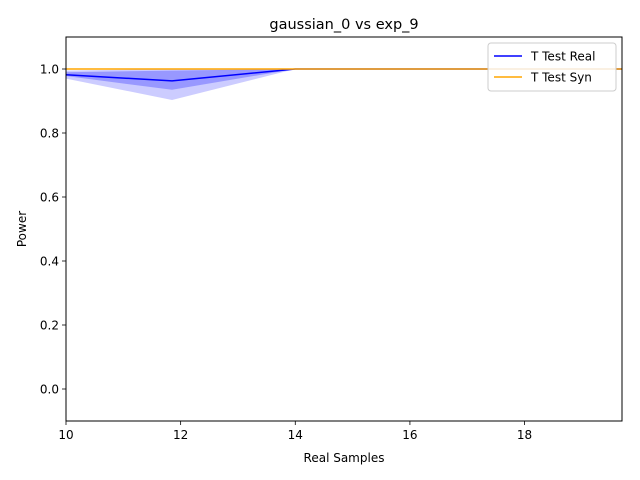  What do you see at coordinates (561, 78) in the screenshot?
I see `legend-entry-1: T Test Syn` at bounding box center [561, 78].